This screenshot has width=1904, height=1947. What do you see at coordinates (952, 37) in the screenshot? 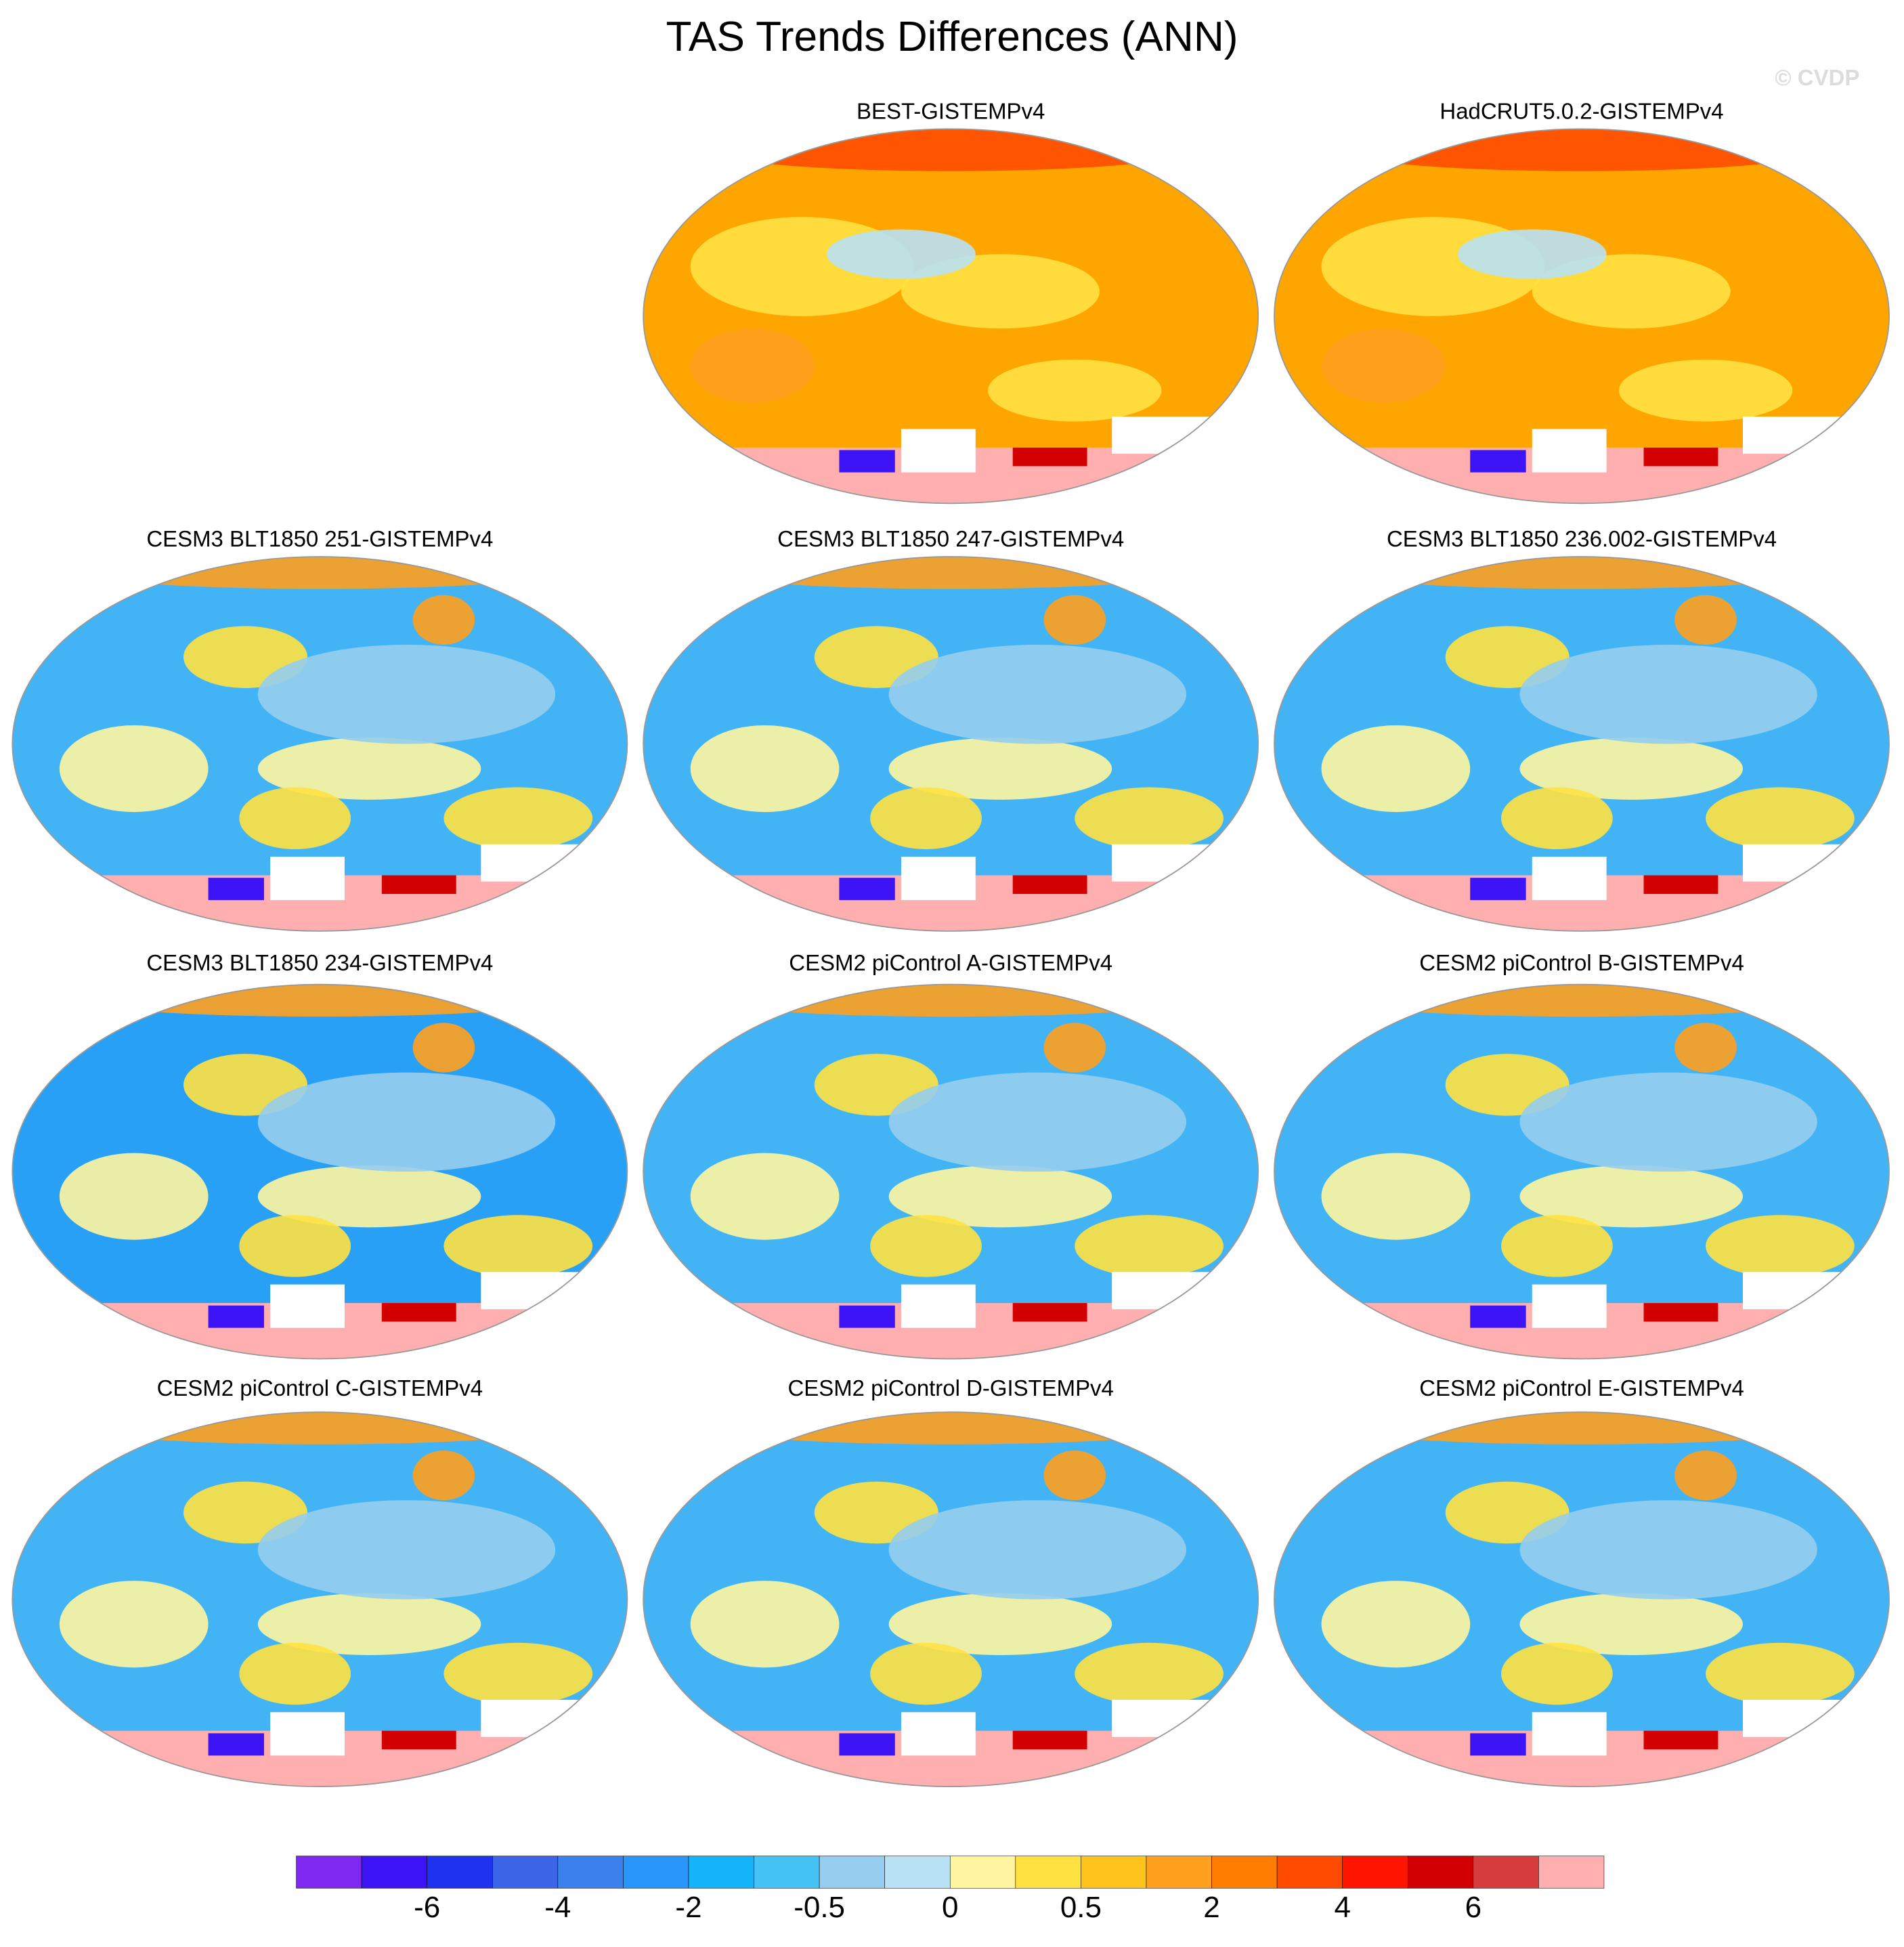
I see `figure-title: TAS Trends Differences (ANN)` at bounding box center [952, 37].